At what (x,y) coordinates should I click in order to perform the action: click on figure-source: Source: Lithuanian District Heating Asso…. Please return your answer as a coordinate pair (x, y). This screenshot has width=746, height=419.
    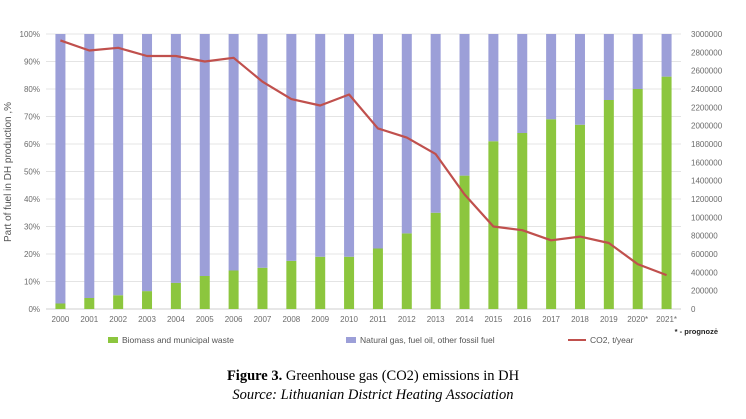
    Looking at the image, I should click on (373, 395).